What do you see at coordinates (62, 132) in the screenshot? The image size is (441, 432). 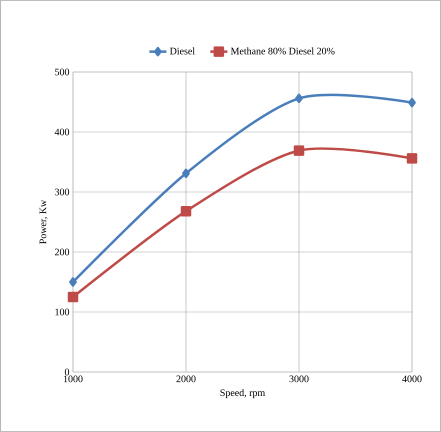 I see `y-tick-label: 400` at bounding box center [62, 132].